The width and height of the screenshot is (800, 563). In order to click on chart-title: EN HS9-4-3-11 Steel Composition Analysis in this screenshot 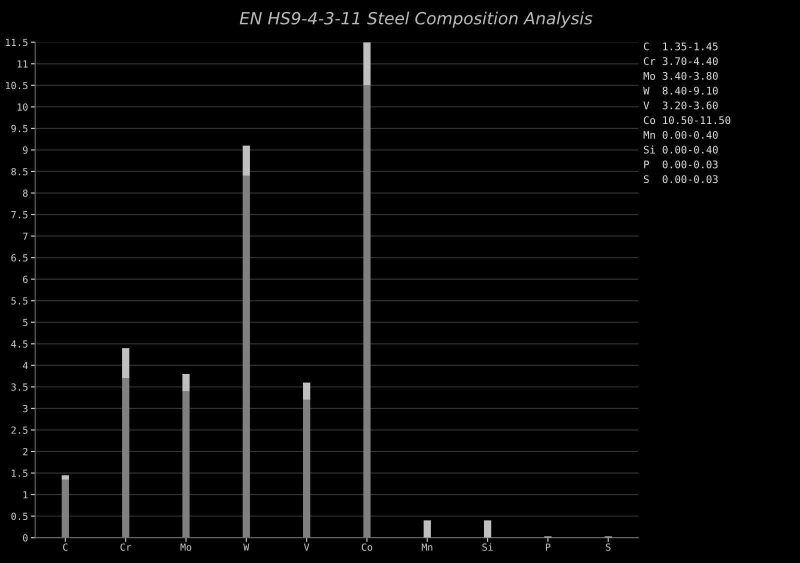, I will do `click(416, 20)`.